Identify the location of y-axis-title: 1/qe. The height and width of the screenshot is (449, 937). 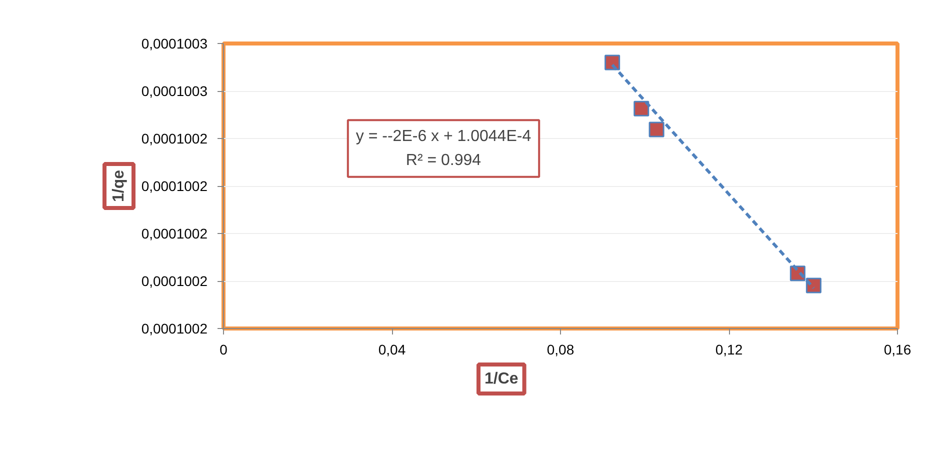
(119, 186).